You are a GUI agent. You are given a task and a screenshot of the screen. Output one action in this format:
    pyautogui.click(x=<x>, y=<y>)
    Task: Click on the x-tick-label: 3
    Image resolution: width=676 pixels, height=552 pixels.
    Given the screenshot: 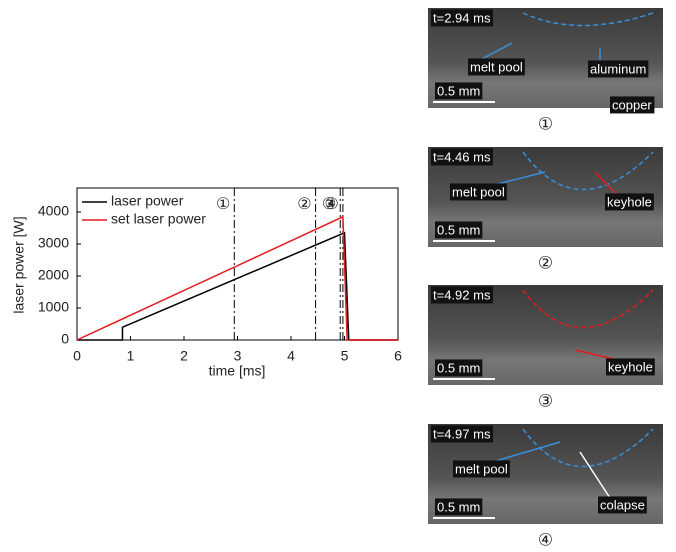 What is the action you would take?
    pyautogui.click(x=238, y=356)
    